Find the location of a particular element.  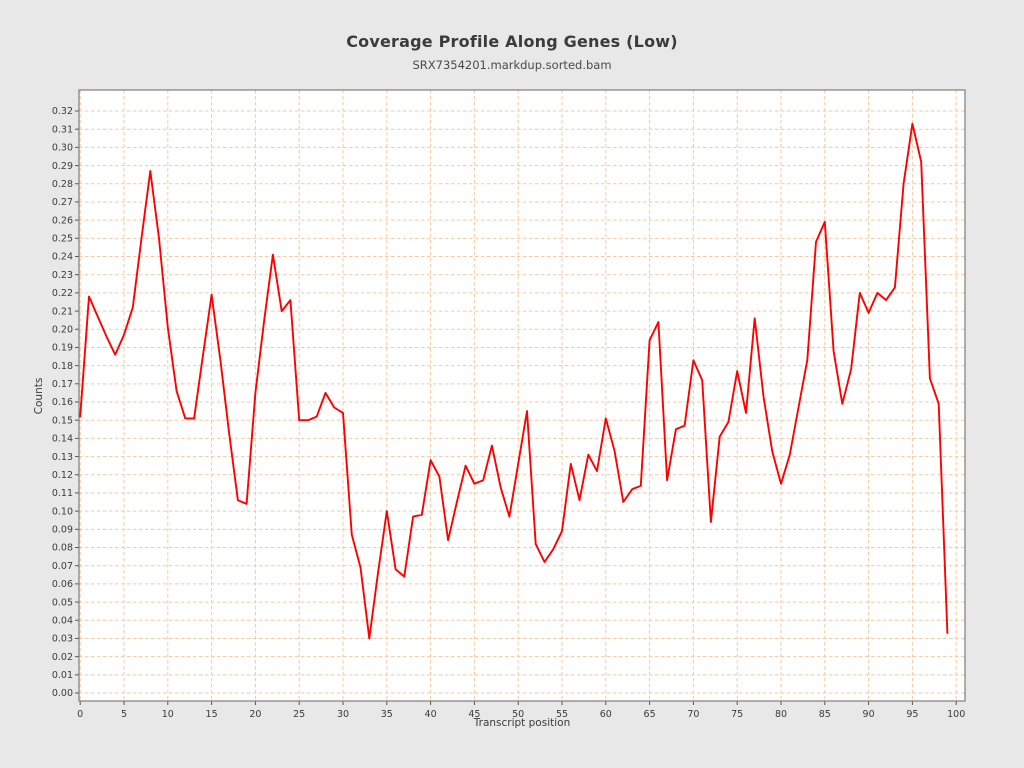

svg-text: 0.14 is located at coordinates (62, 439).